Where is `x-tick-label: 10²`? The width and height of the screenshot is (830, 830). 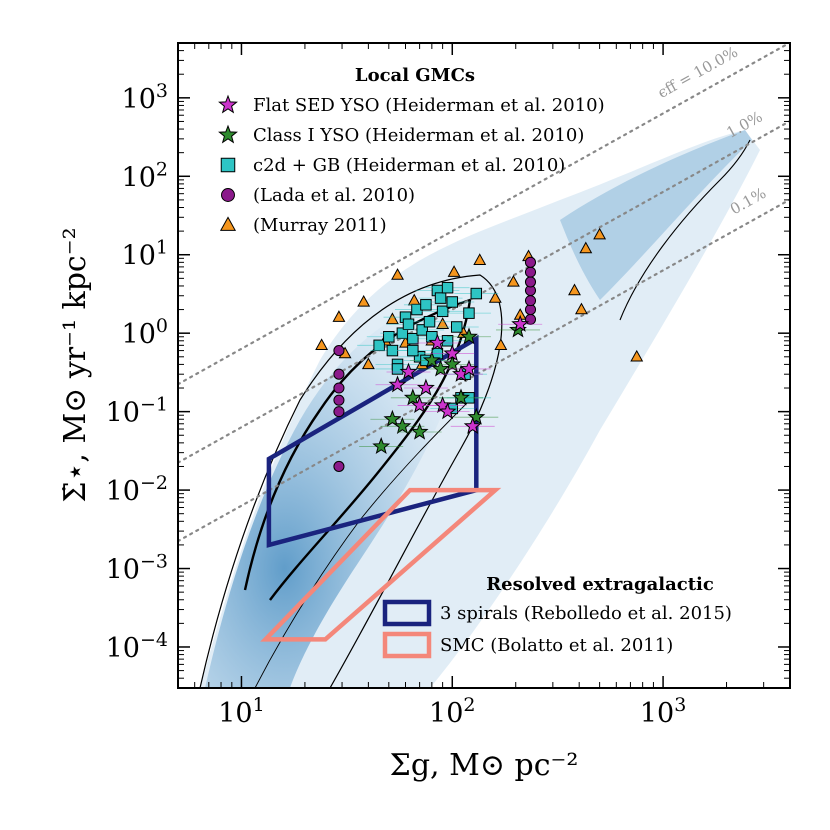
x-tick-label: 10² is located at coordinates (452, 711).